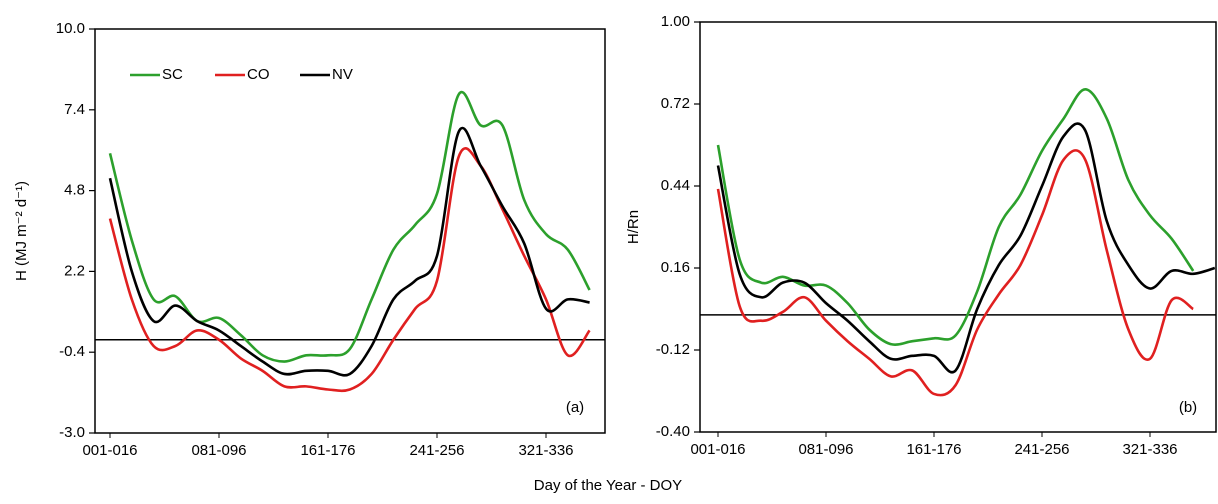 Image resolution: width=1218 pixels, height=504 pixels. Describe the element at coordinates (575, 407) in the screenshot. I see `panel-label: (a)` at that location.